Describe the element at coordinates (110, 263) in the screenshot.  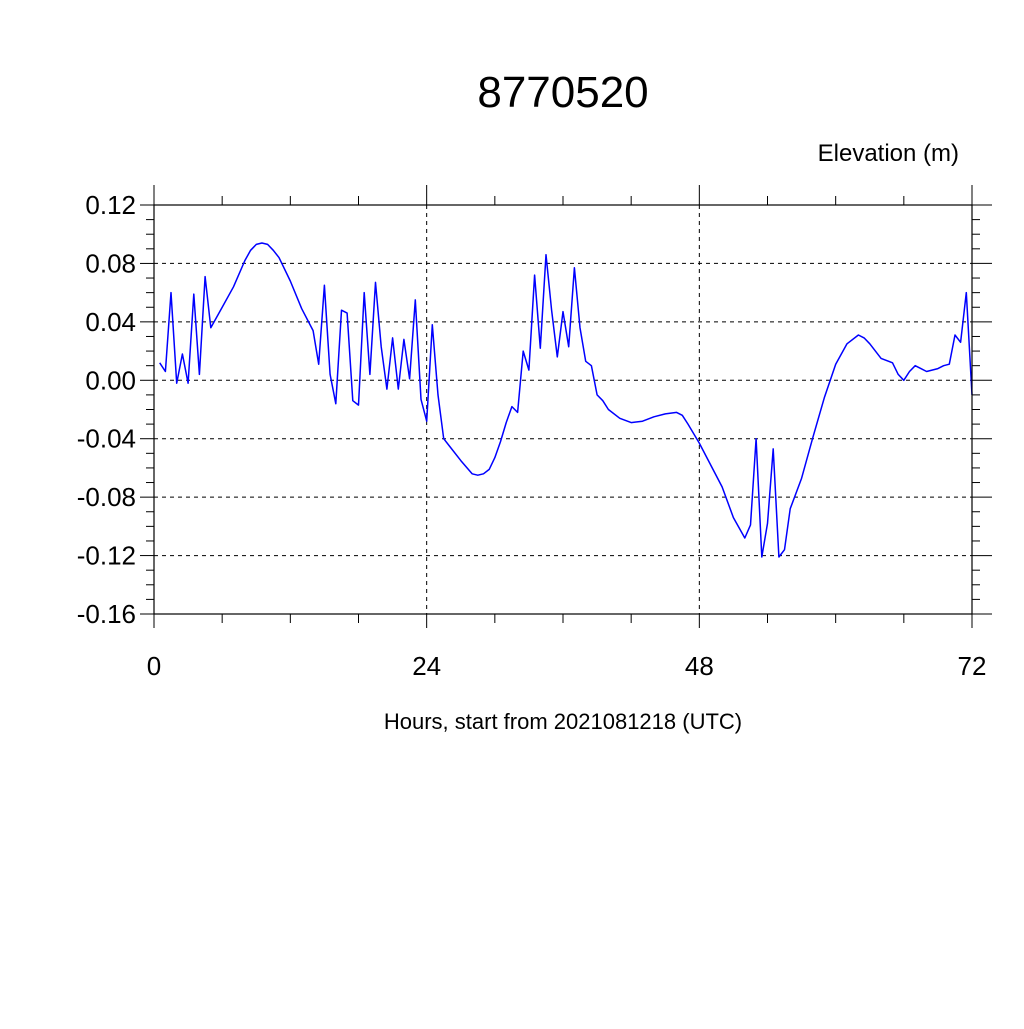
I see `y-tick-label: 0.08` at that location.